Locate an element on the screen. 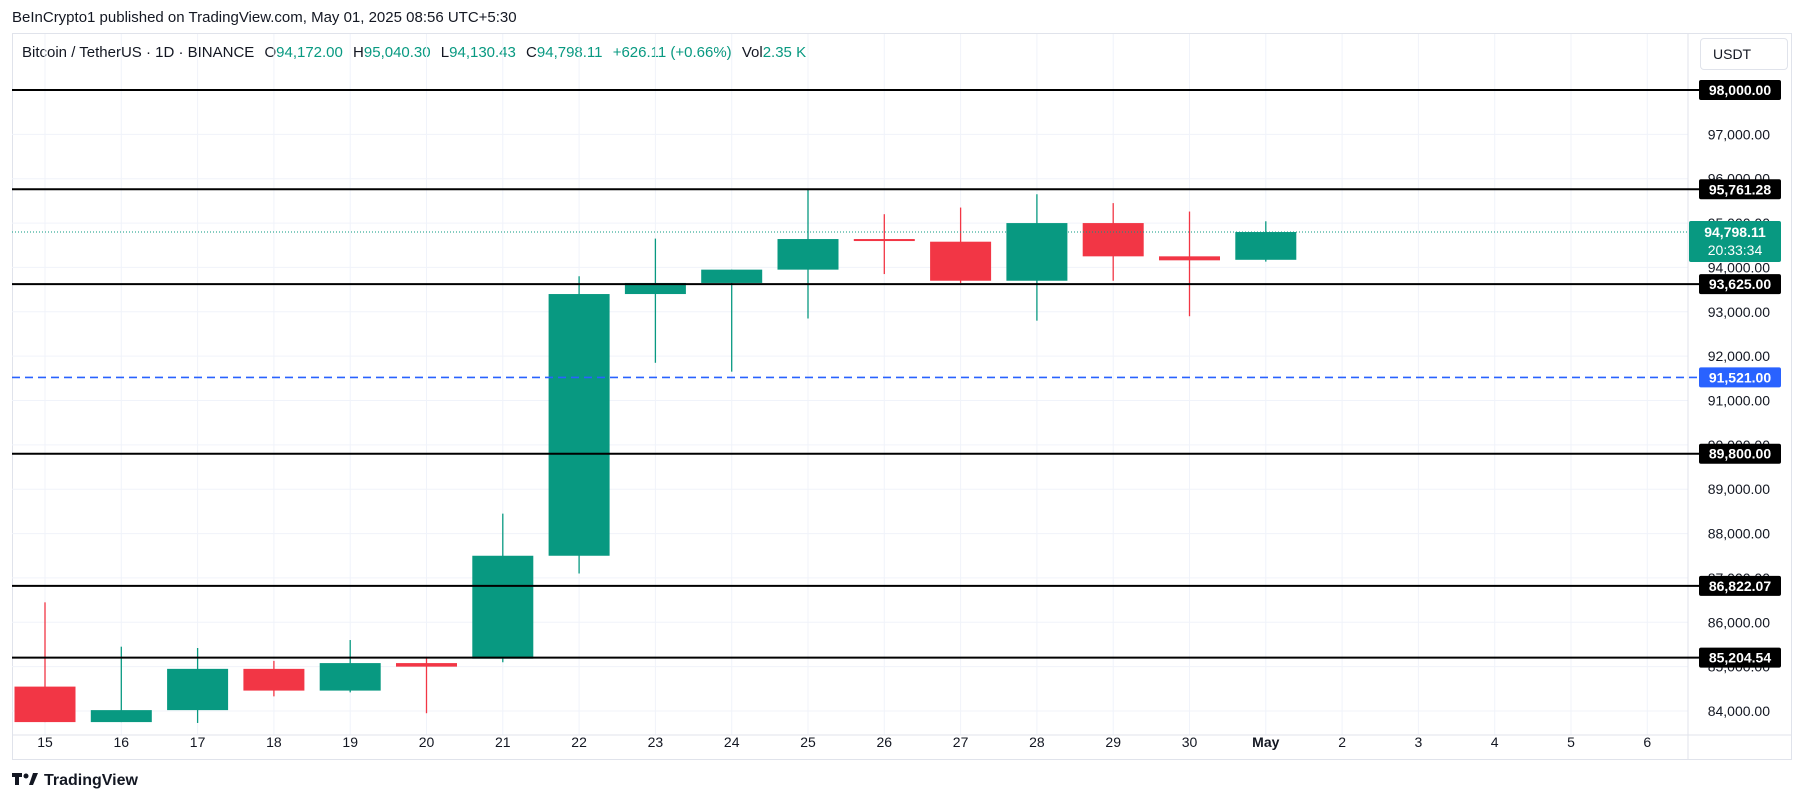  x-tick-label: 6 is located at coordinates (1647, 742).